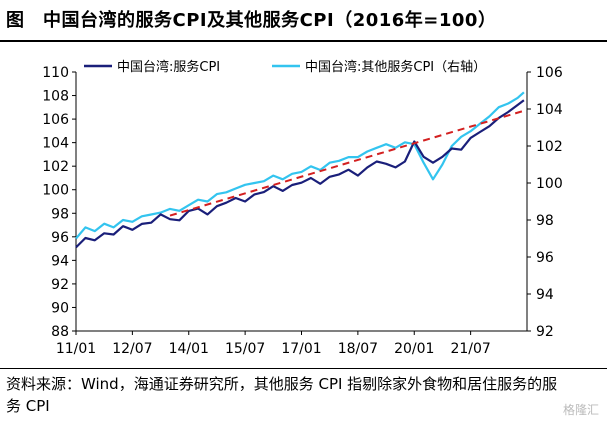  What do you see at coordinates (60, 238) in the screenshot?
I see `left-axis-tick-label: 96` at bounding box center [60, 238].